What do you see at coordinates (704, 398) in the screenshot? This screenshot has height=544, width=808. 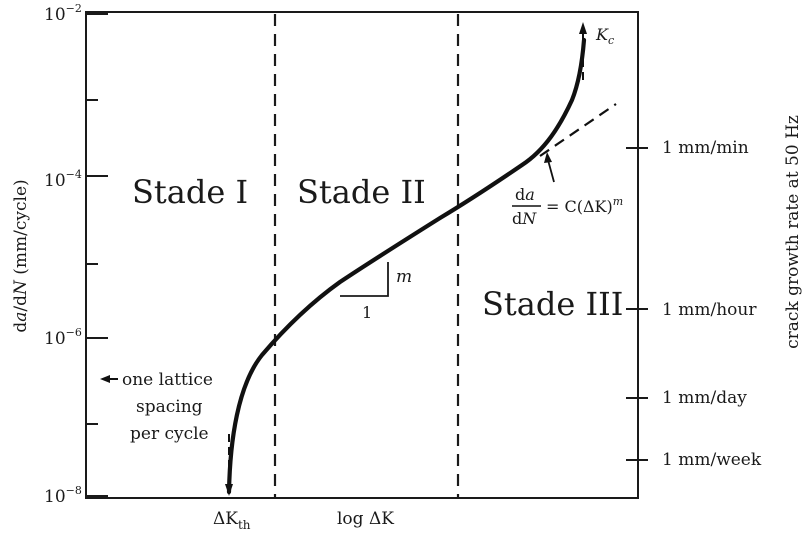 I see `rtick-label-day: 1 mm/day` at bounding box center [704, 398].